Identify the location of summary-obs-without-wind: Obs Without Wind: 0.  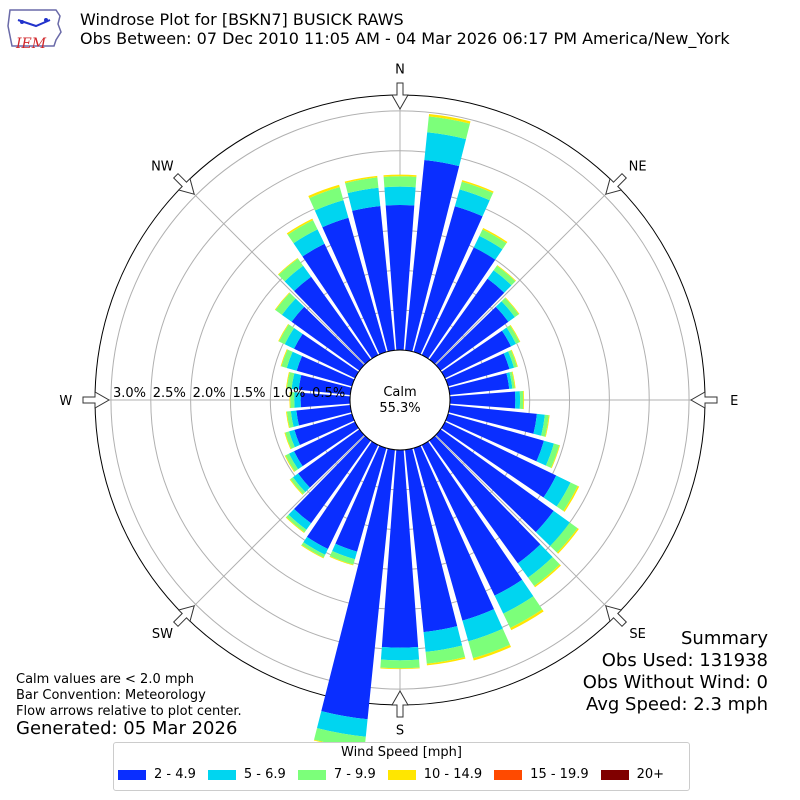
(675, 682).